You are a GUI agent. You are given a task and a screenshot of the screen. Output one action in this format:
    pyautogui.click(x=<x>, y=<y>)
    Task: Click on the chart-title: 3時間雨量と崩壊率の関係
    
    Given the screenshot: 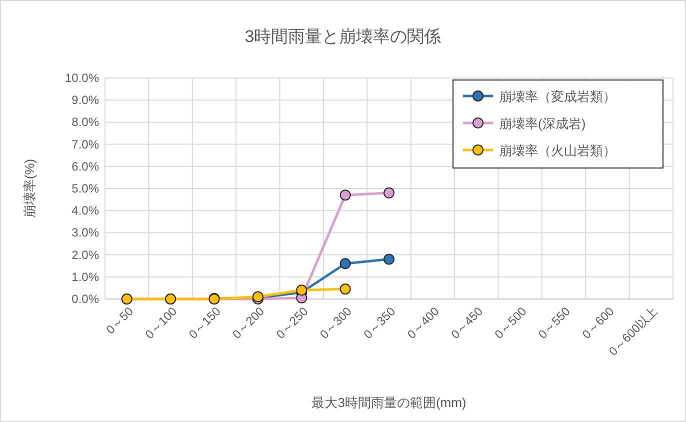 What is the action you would take?
    pyautogui.click(x=343, y=36)
    